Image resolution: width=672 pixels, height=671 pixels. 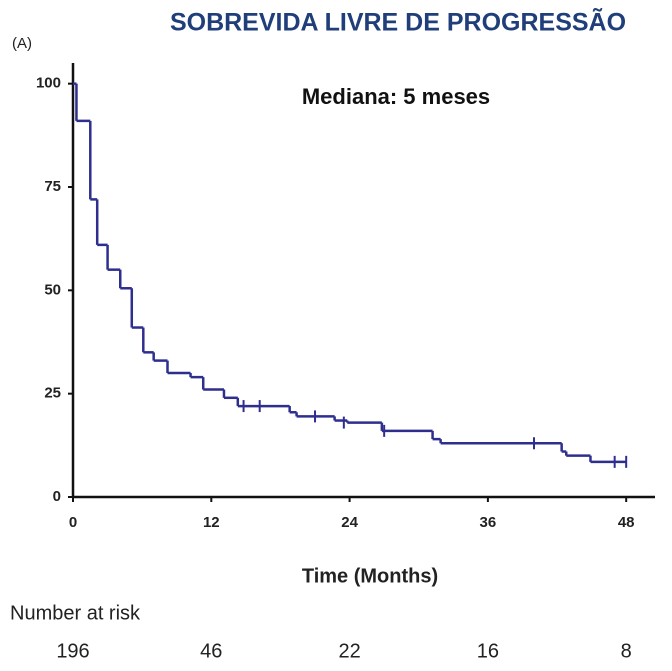 I want to click on x-axis-label: Time (Months), so click(x=370, y=576).